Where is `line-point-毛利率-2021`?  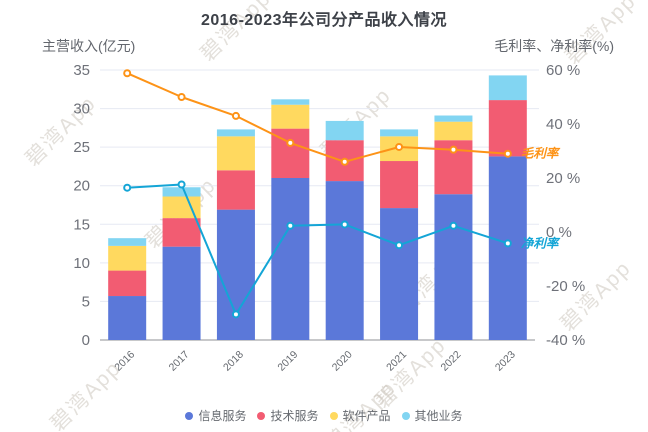
line-point-毛利率-2021 is located at coordinates (399, 146).